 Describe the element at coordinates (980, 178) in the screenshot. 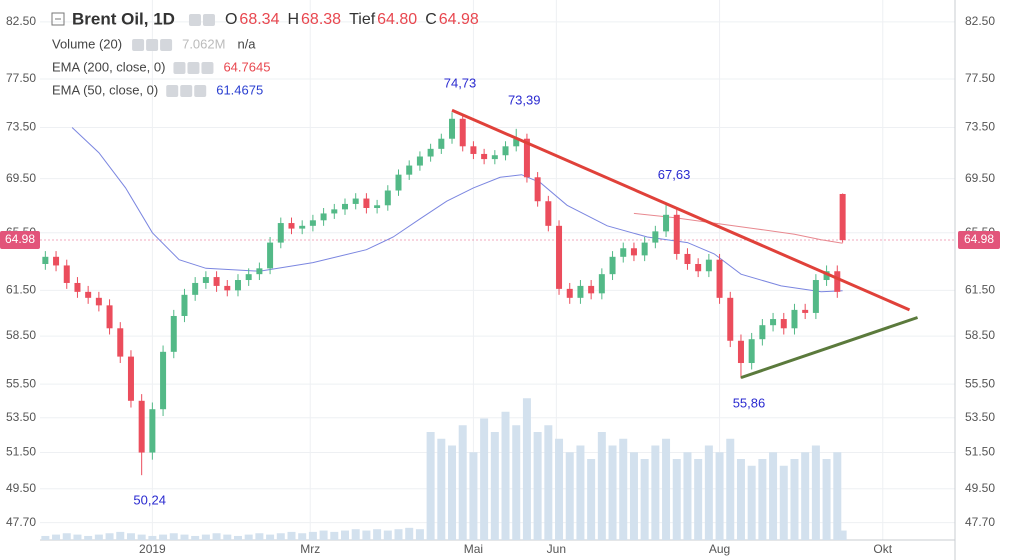

I see `y-tick-label: 69.50` at that location.